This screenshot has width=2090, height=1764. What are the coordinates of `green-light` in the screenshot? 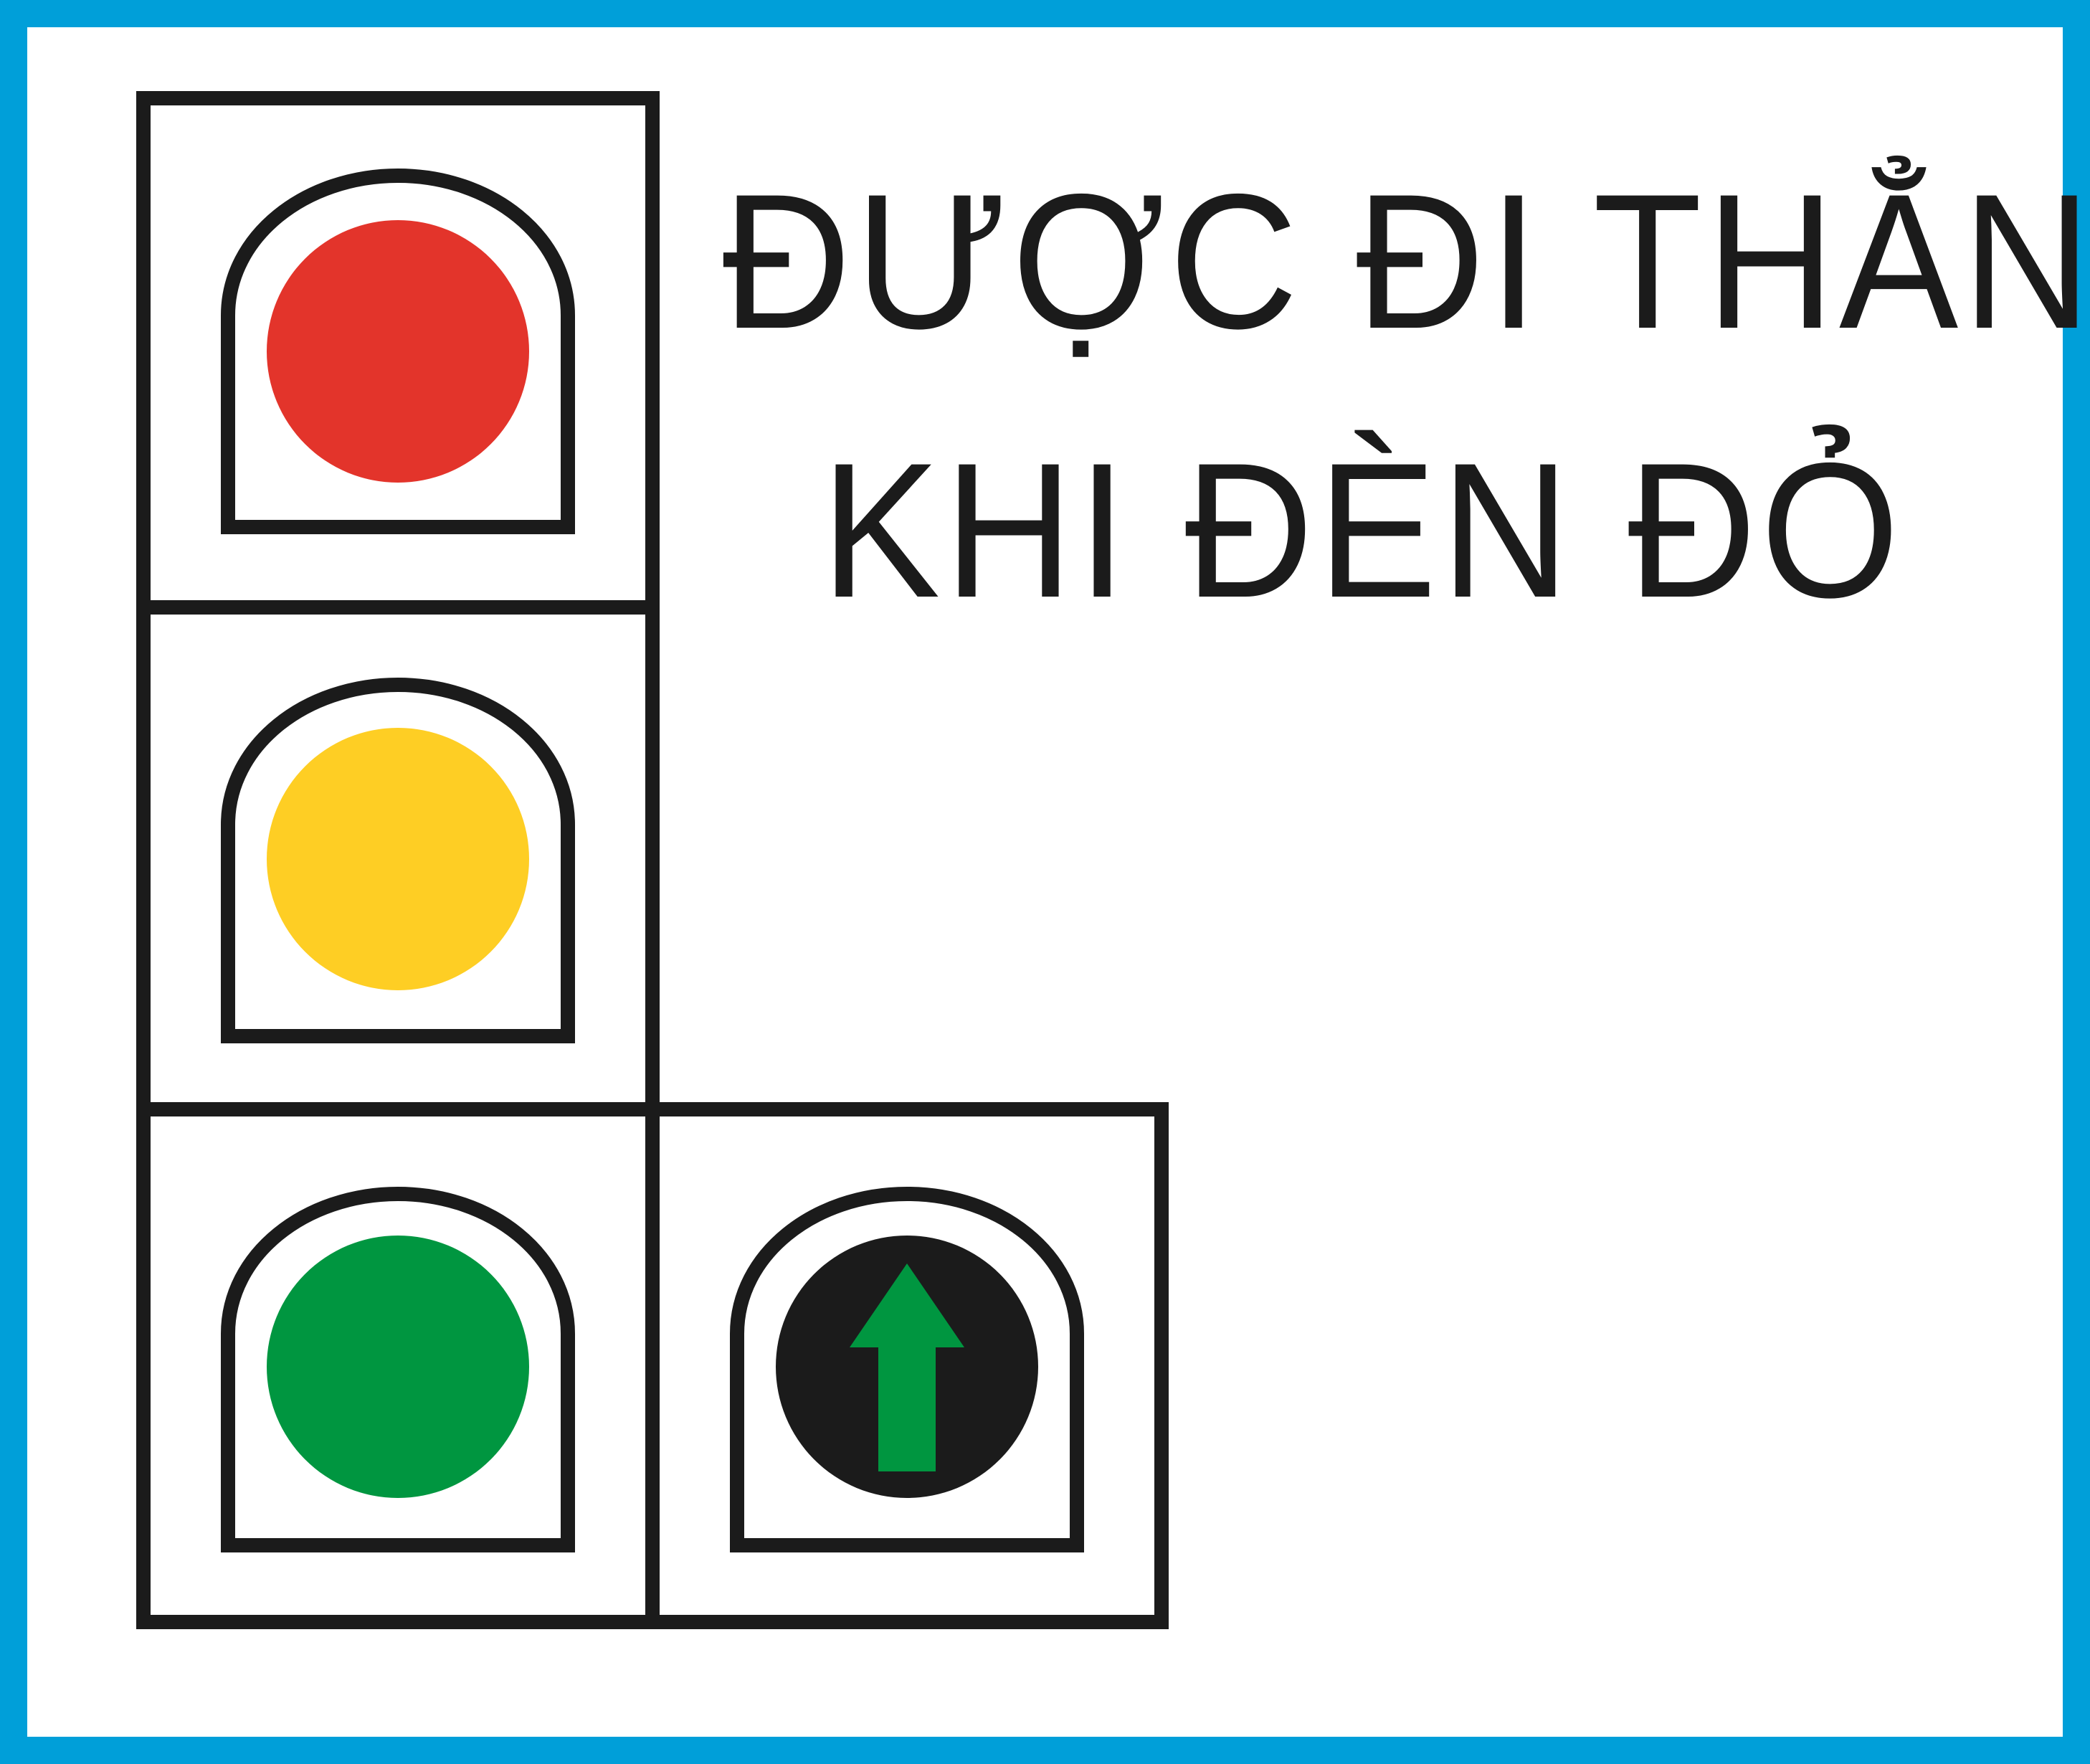 It's located at (398, 1367).